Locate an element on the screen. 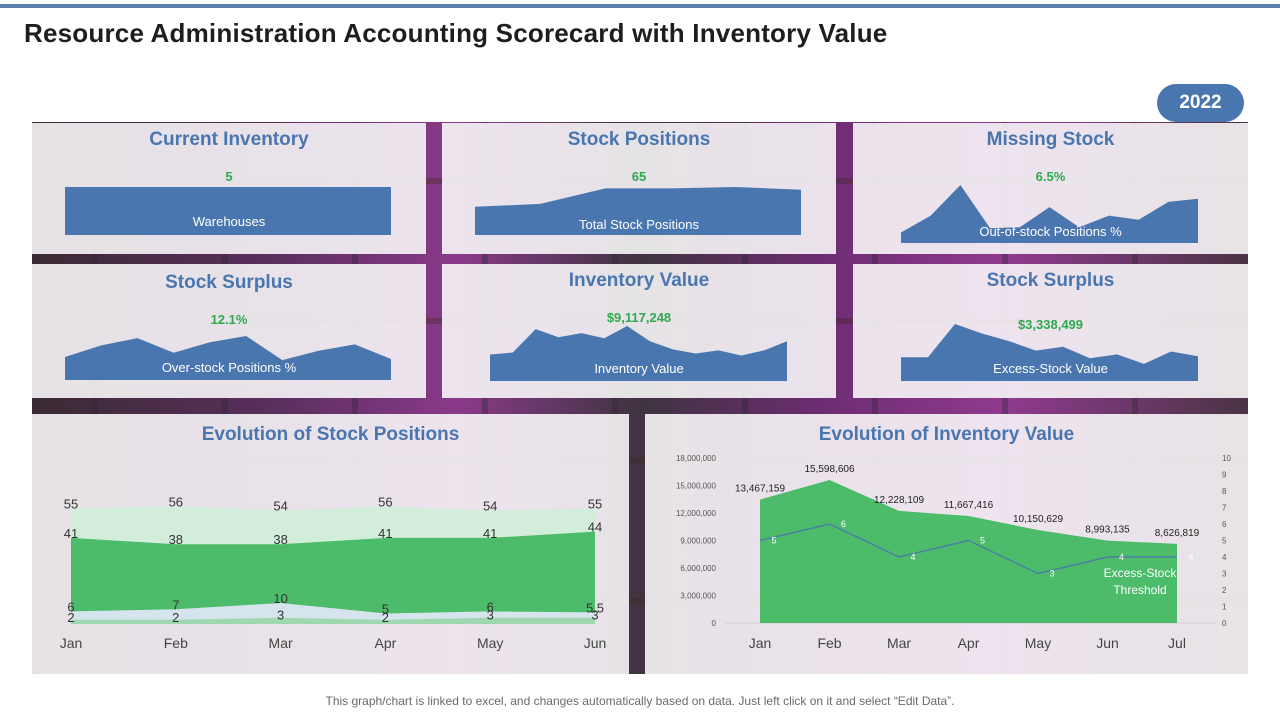 The height and width of the screenshot is (720, 1280). y-tick-left: 15,000,000 is located at coordinates (696, 486).